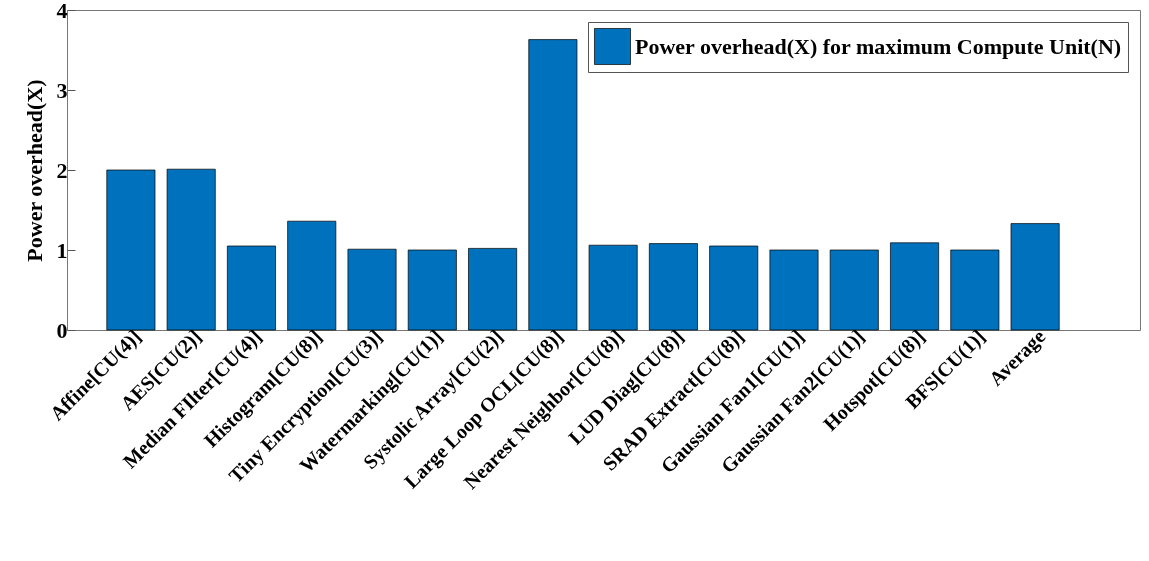 The width and height of the screenshot is (1149, 561). What do you see at coordinates (62, 90) in the screenshot?
I see `y-tick-label: 3` at bounding box center [62, 90].